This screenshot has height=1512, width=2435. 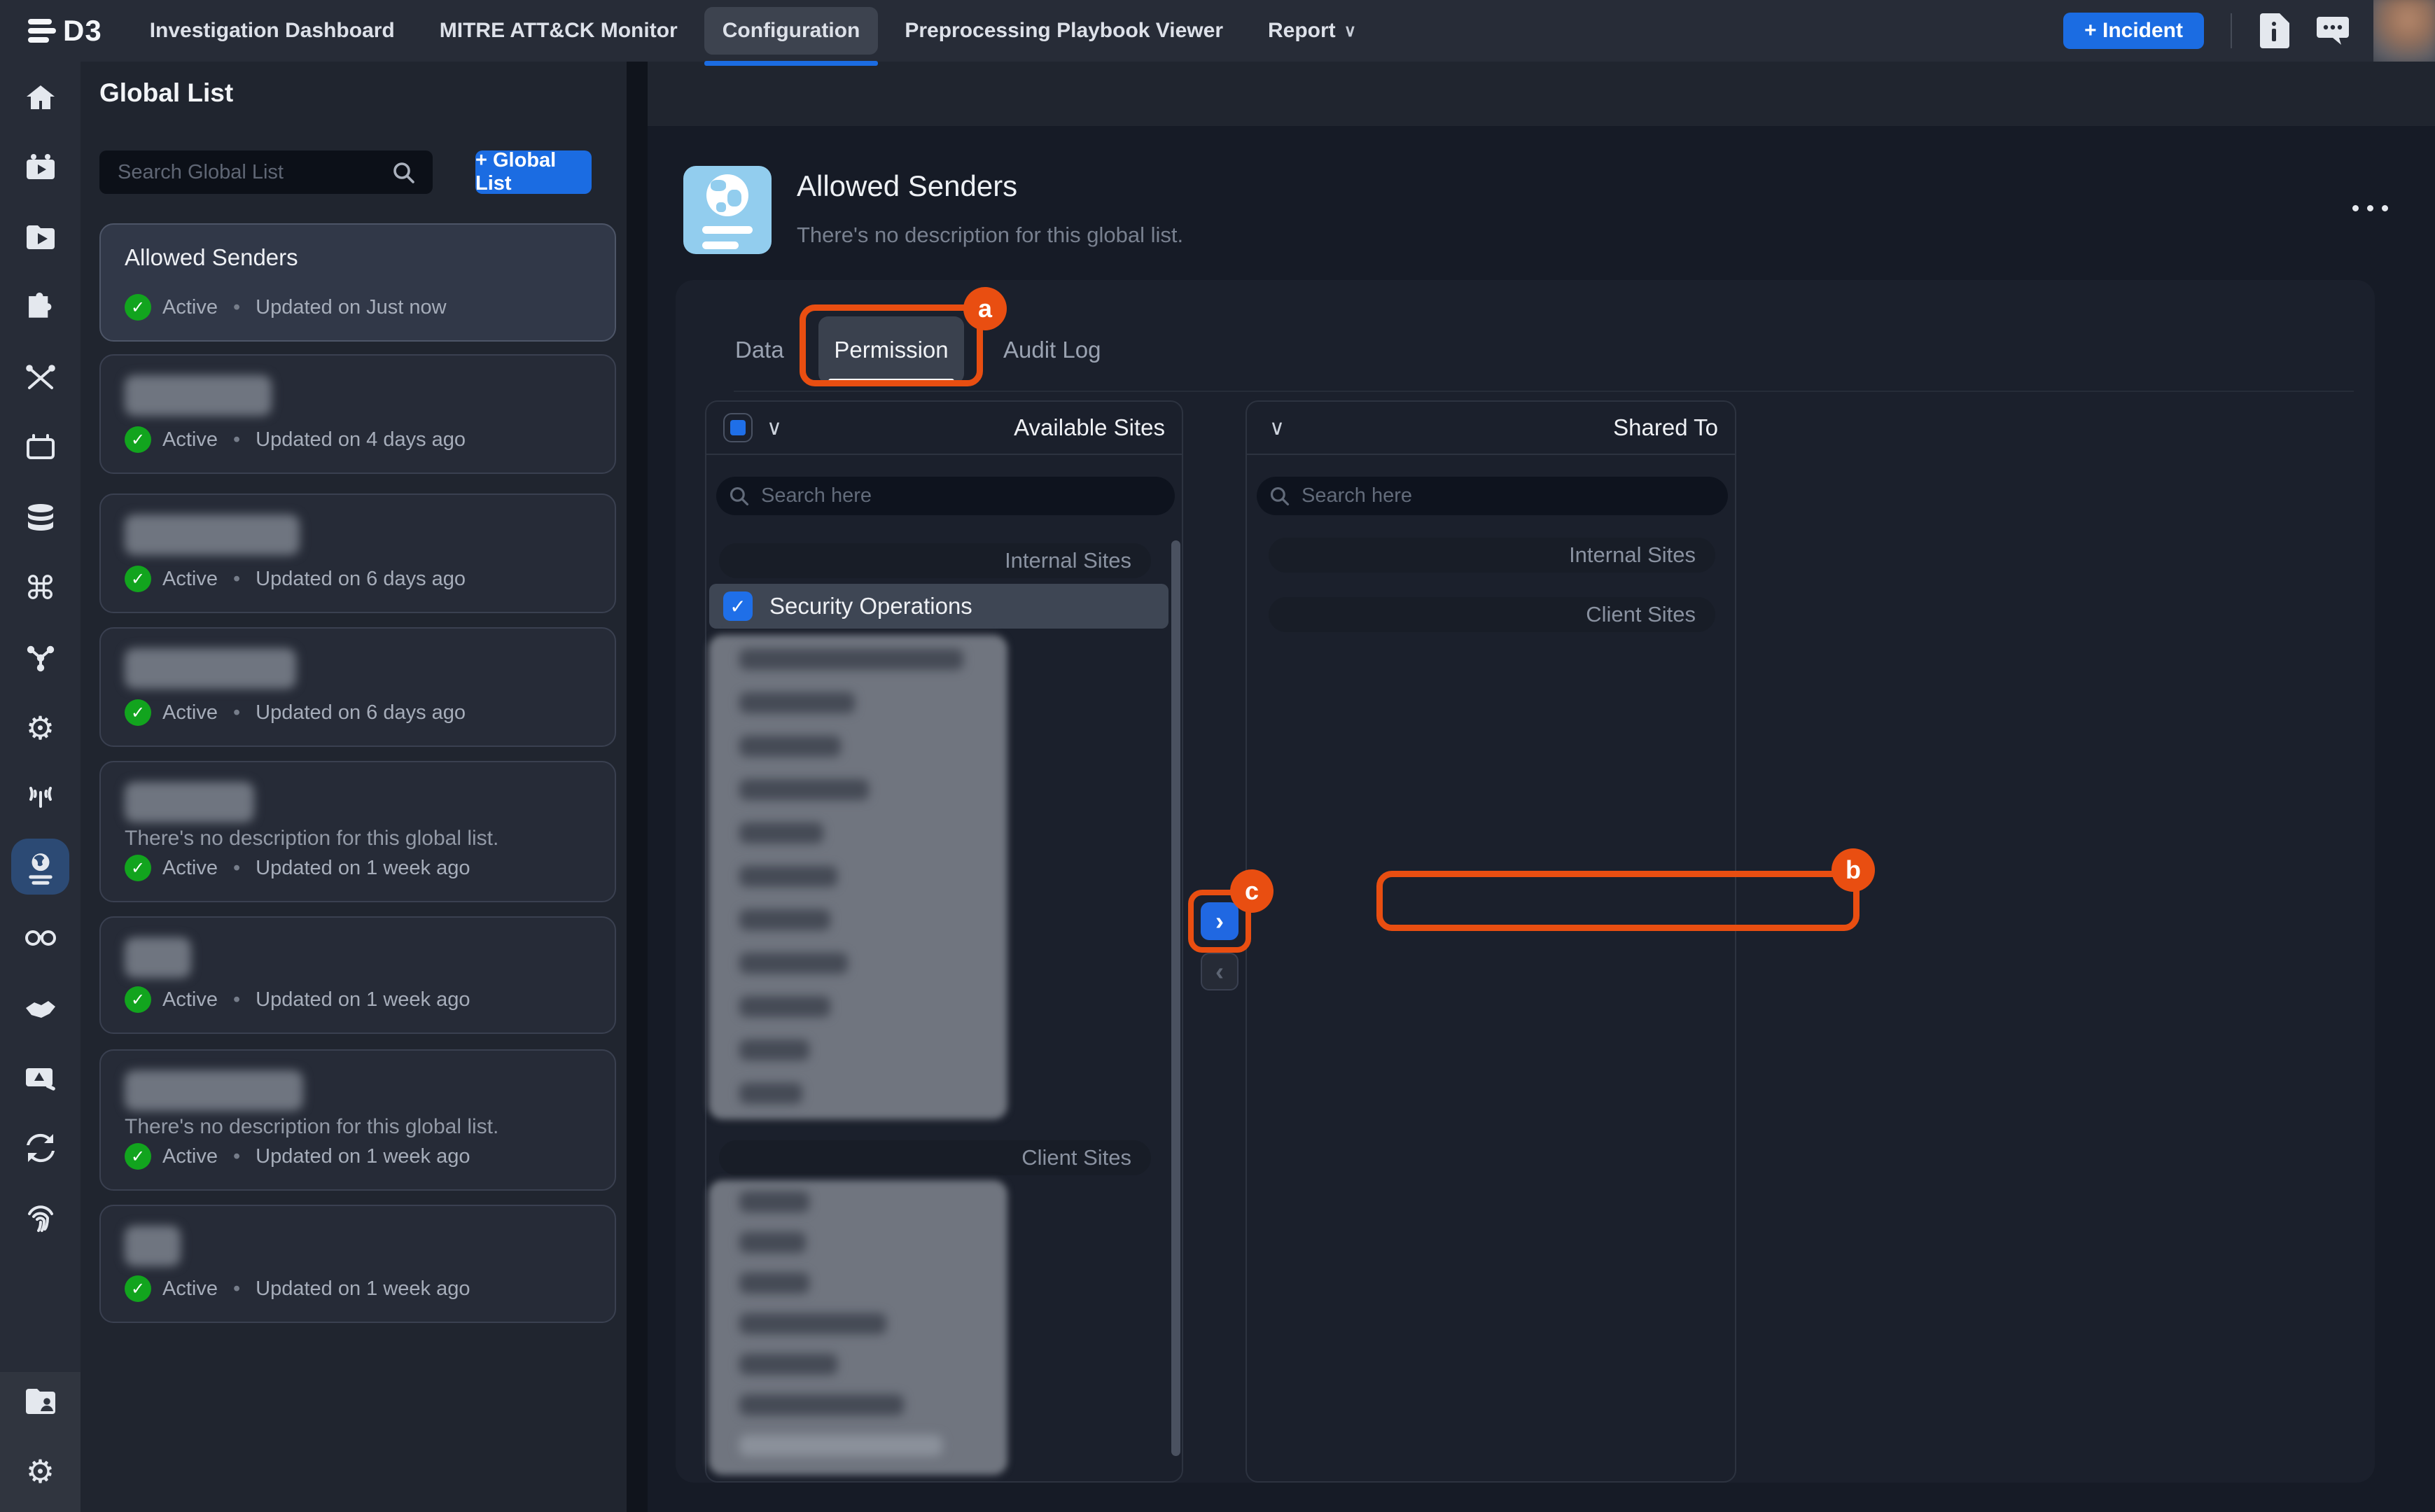 I want to click on available-sites-title: Available Sites, so click(x=1089, y=427).